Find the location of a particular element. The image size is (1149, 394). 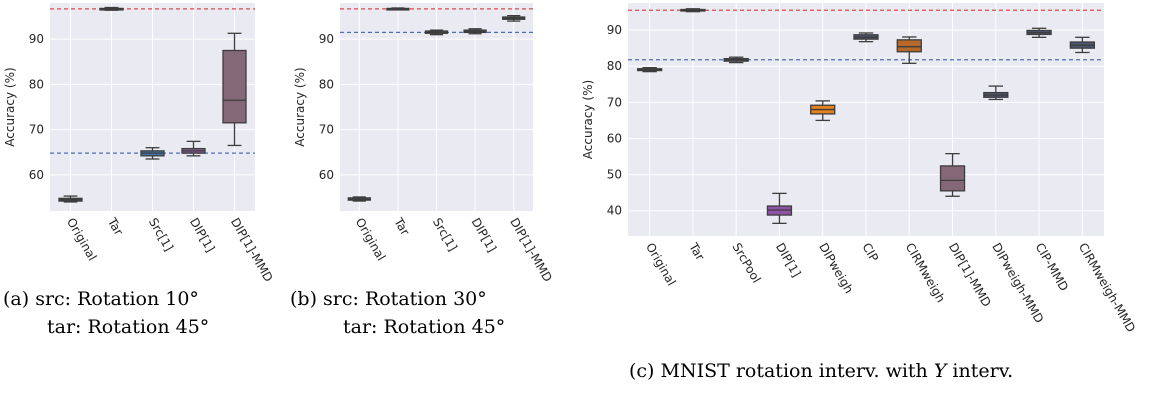

caption-b-line-1: (b) src: Rotation 30° is located at coordinates (388, 299).